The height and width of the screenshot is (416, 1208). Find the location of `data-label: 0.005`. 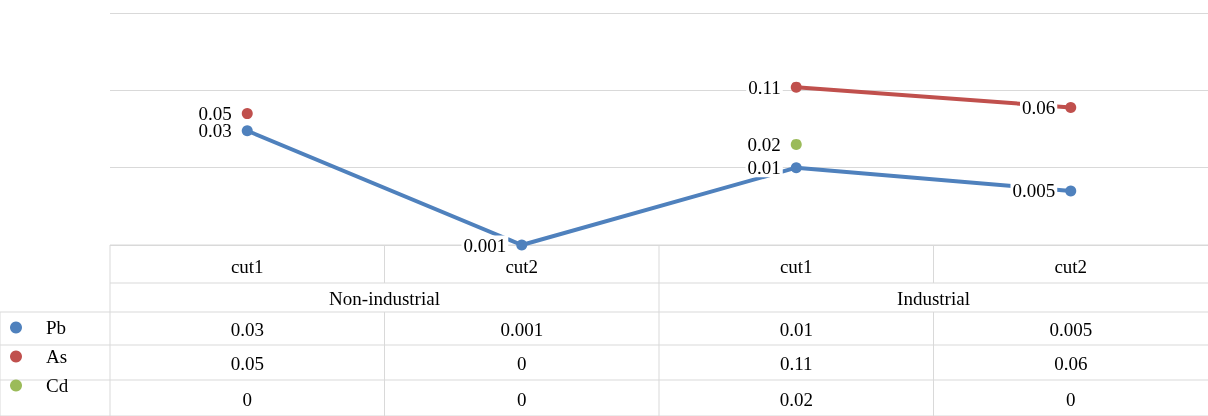

data-label: 0.005 is located at coordinates (1071, 329).